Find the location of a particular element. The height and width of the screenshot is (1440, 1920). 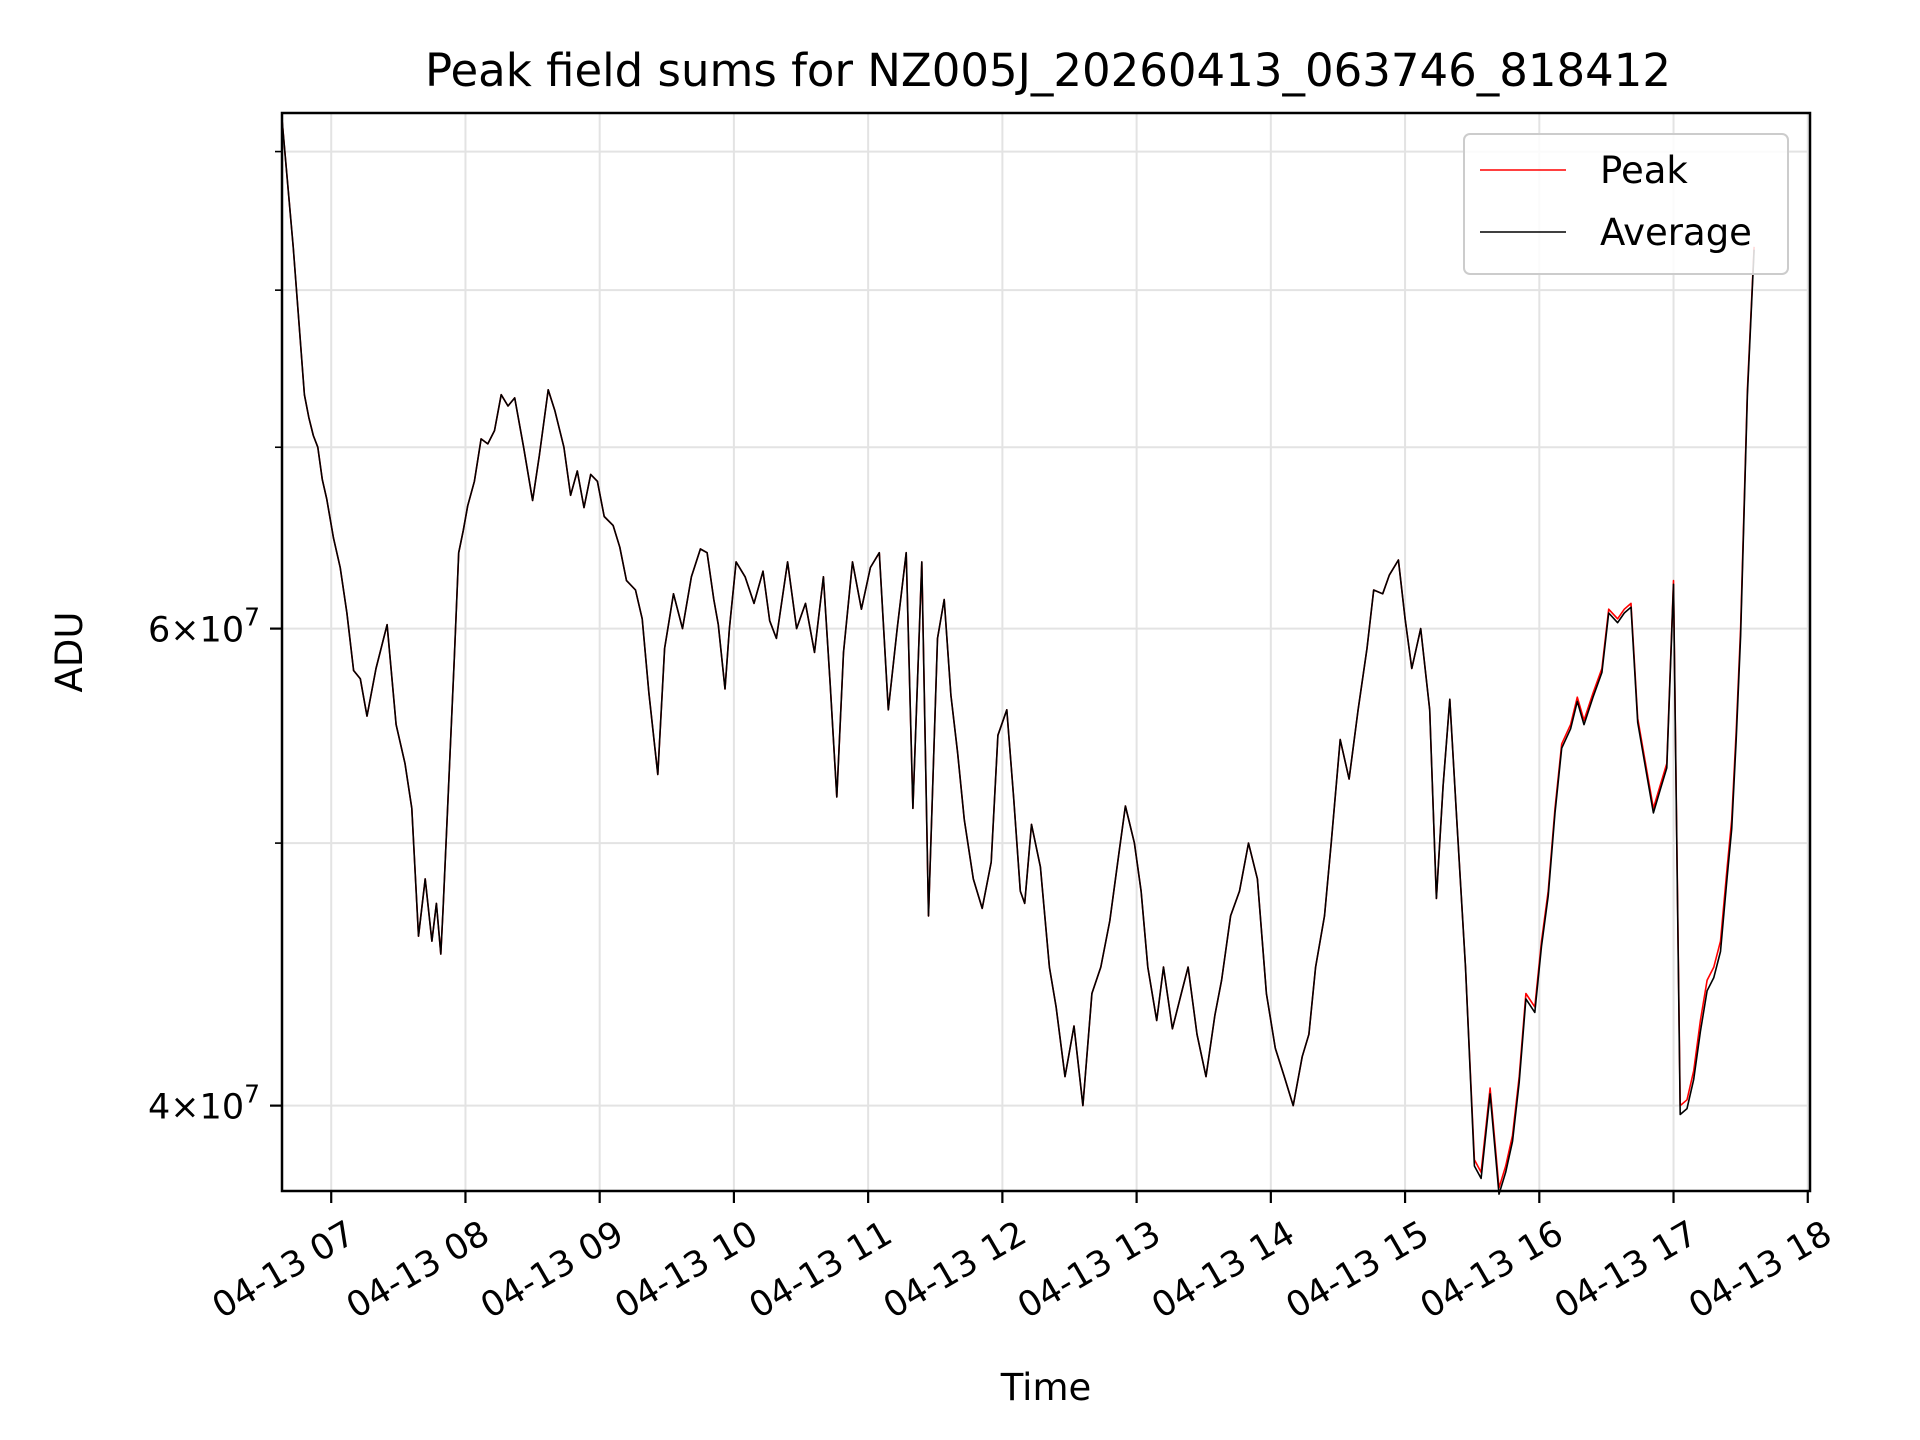

legend: Peak Average is located at coordinates (1626, 204).